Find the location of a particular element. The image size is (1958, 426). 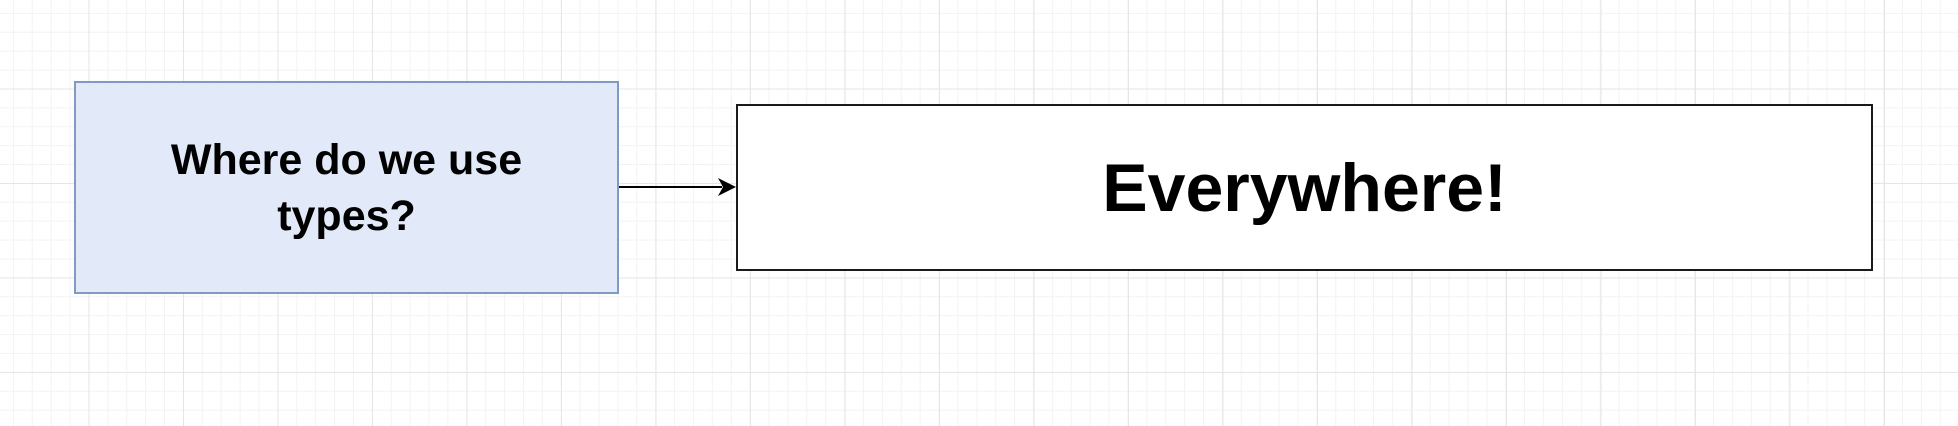

answer-node-label: Everywhere! is located at coordinates (1304, 187).